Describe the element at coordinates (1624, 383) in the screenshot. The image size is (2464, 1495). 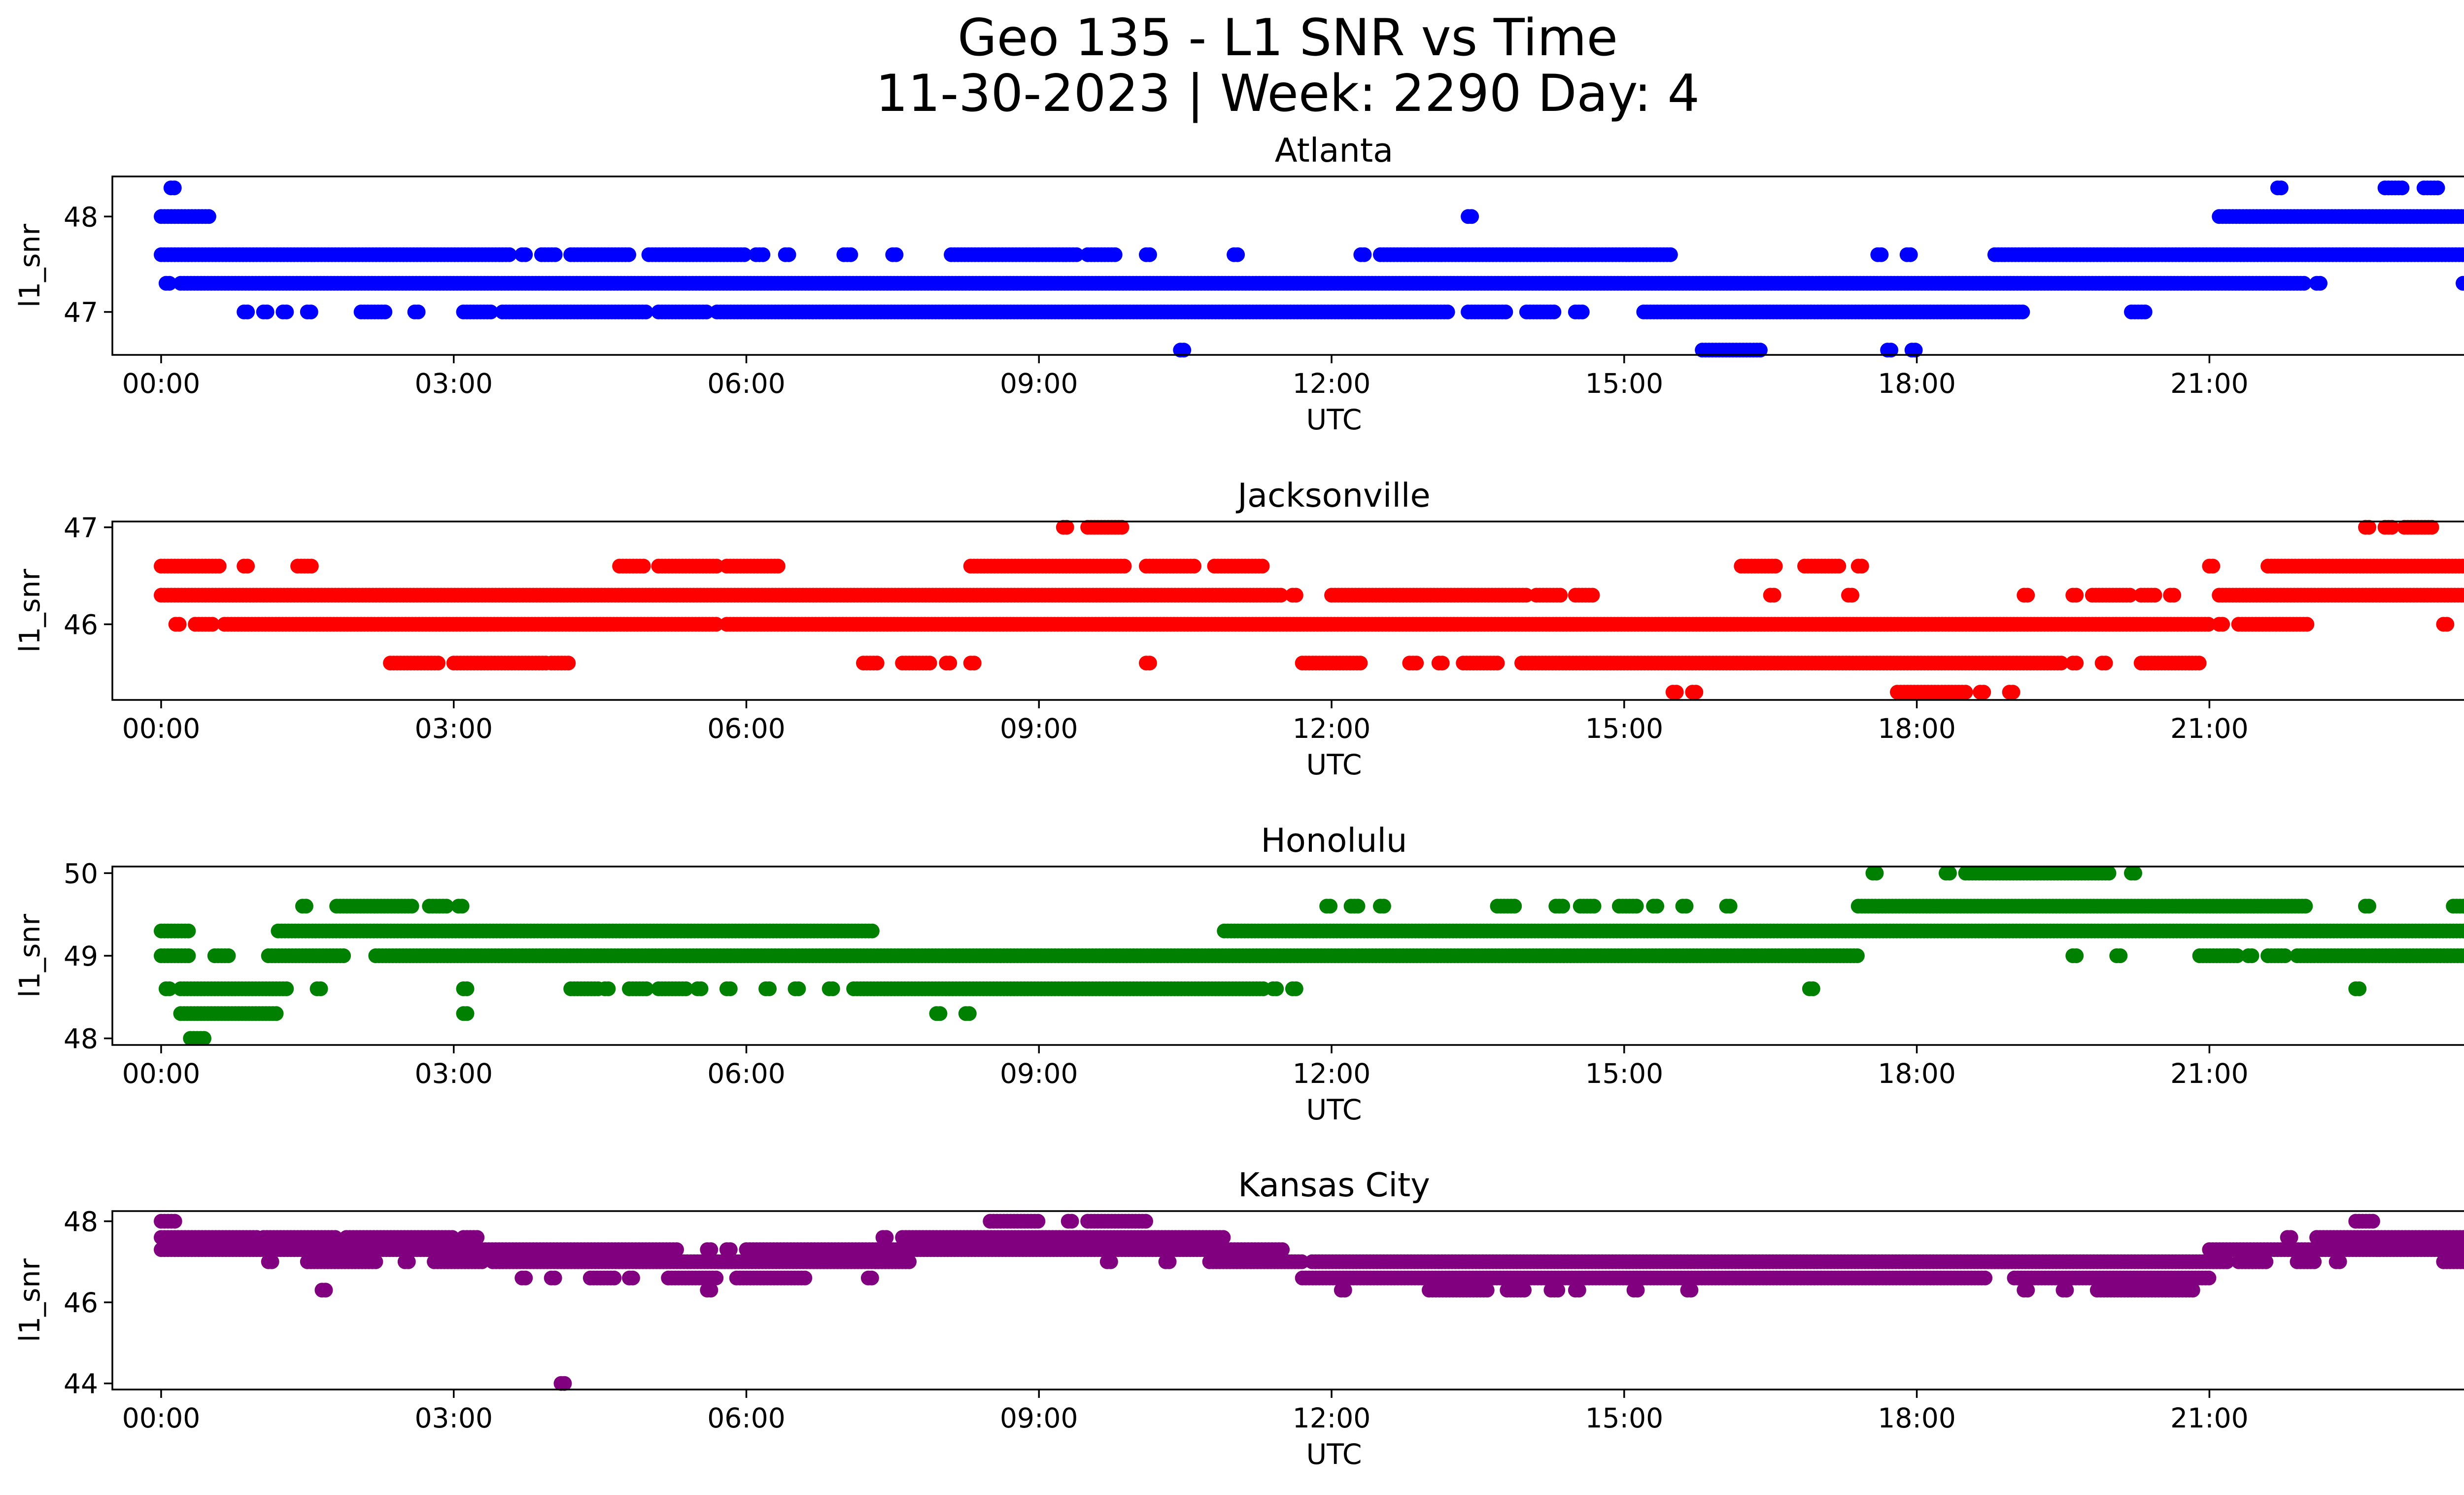
I see `x-tick-label: 15:00` at that location.